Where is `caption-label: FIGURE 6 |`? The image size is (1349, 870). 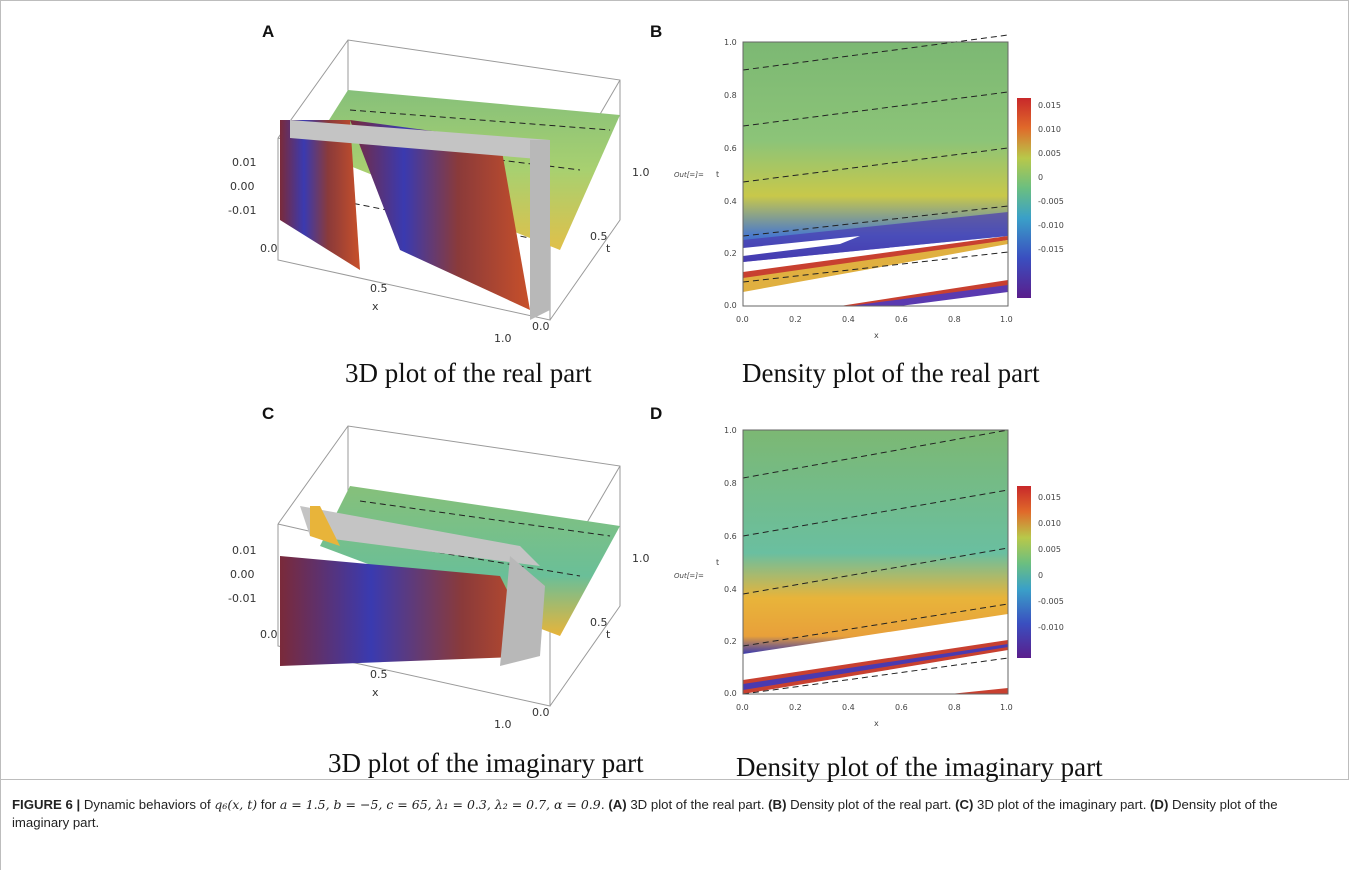 caption-label: FIGURE 6 | is located at coordinates (46, 804).